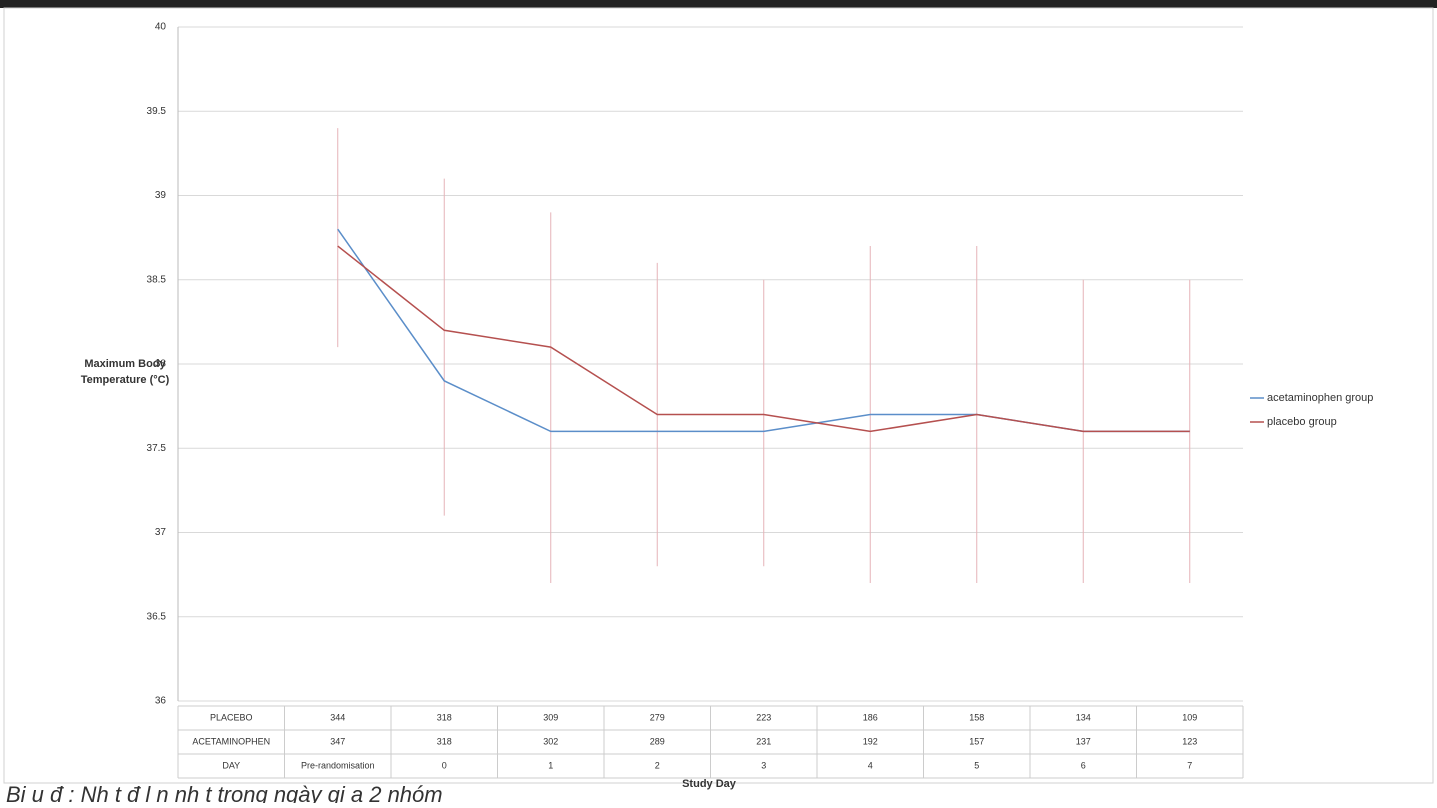 This screenshot has width=1437, height=808. Describe the element at coordinates (157, 279) in the screenshot. I see `y-tick-label: 38.5` at that location.